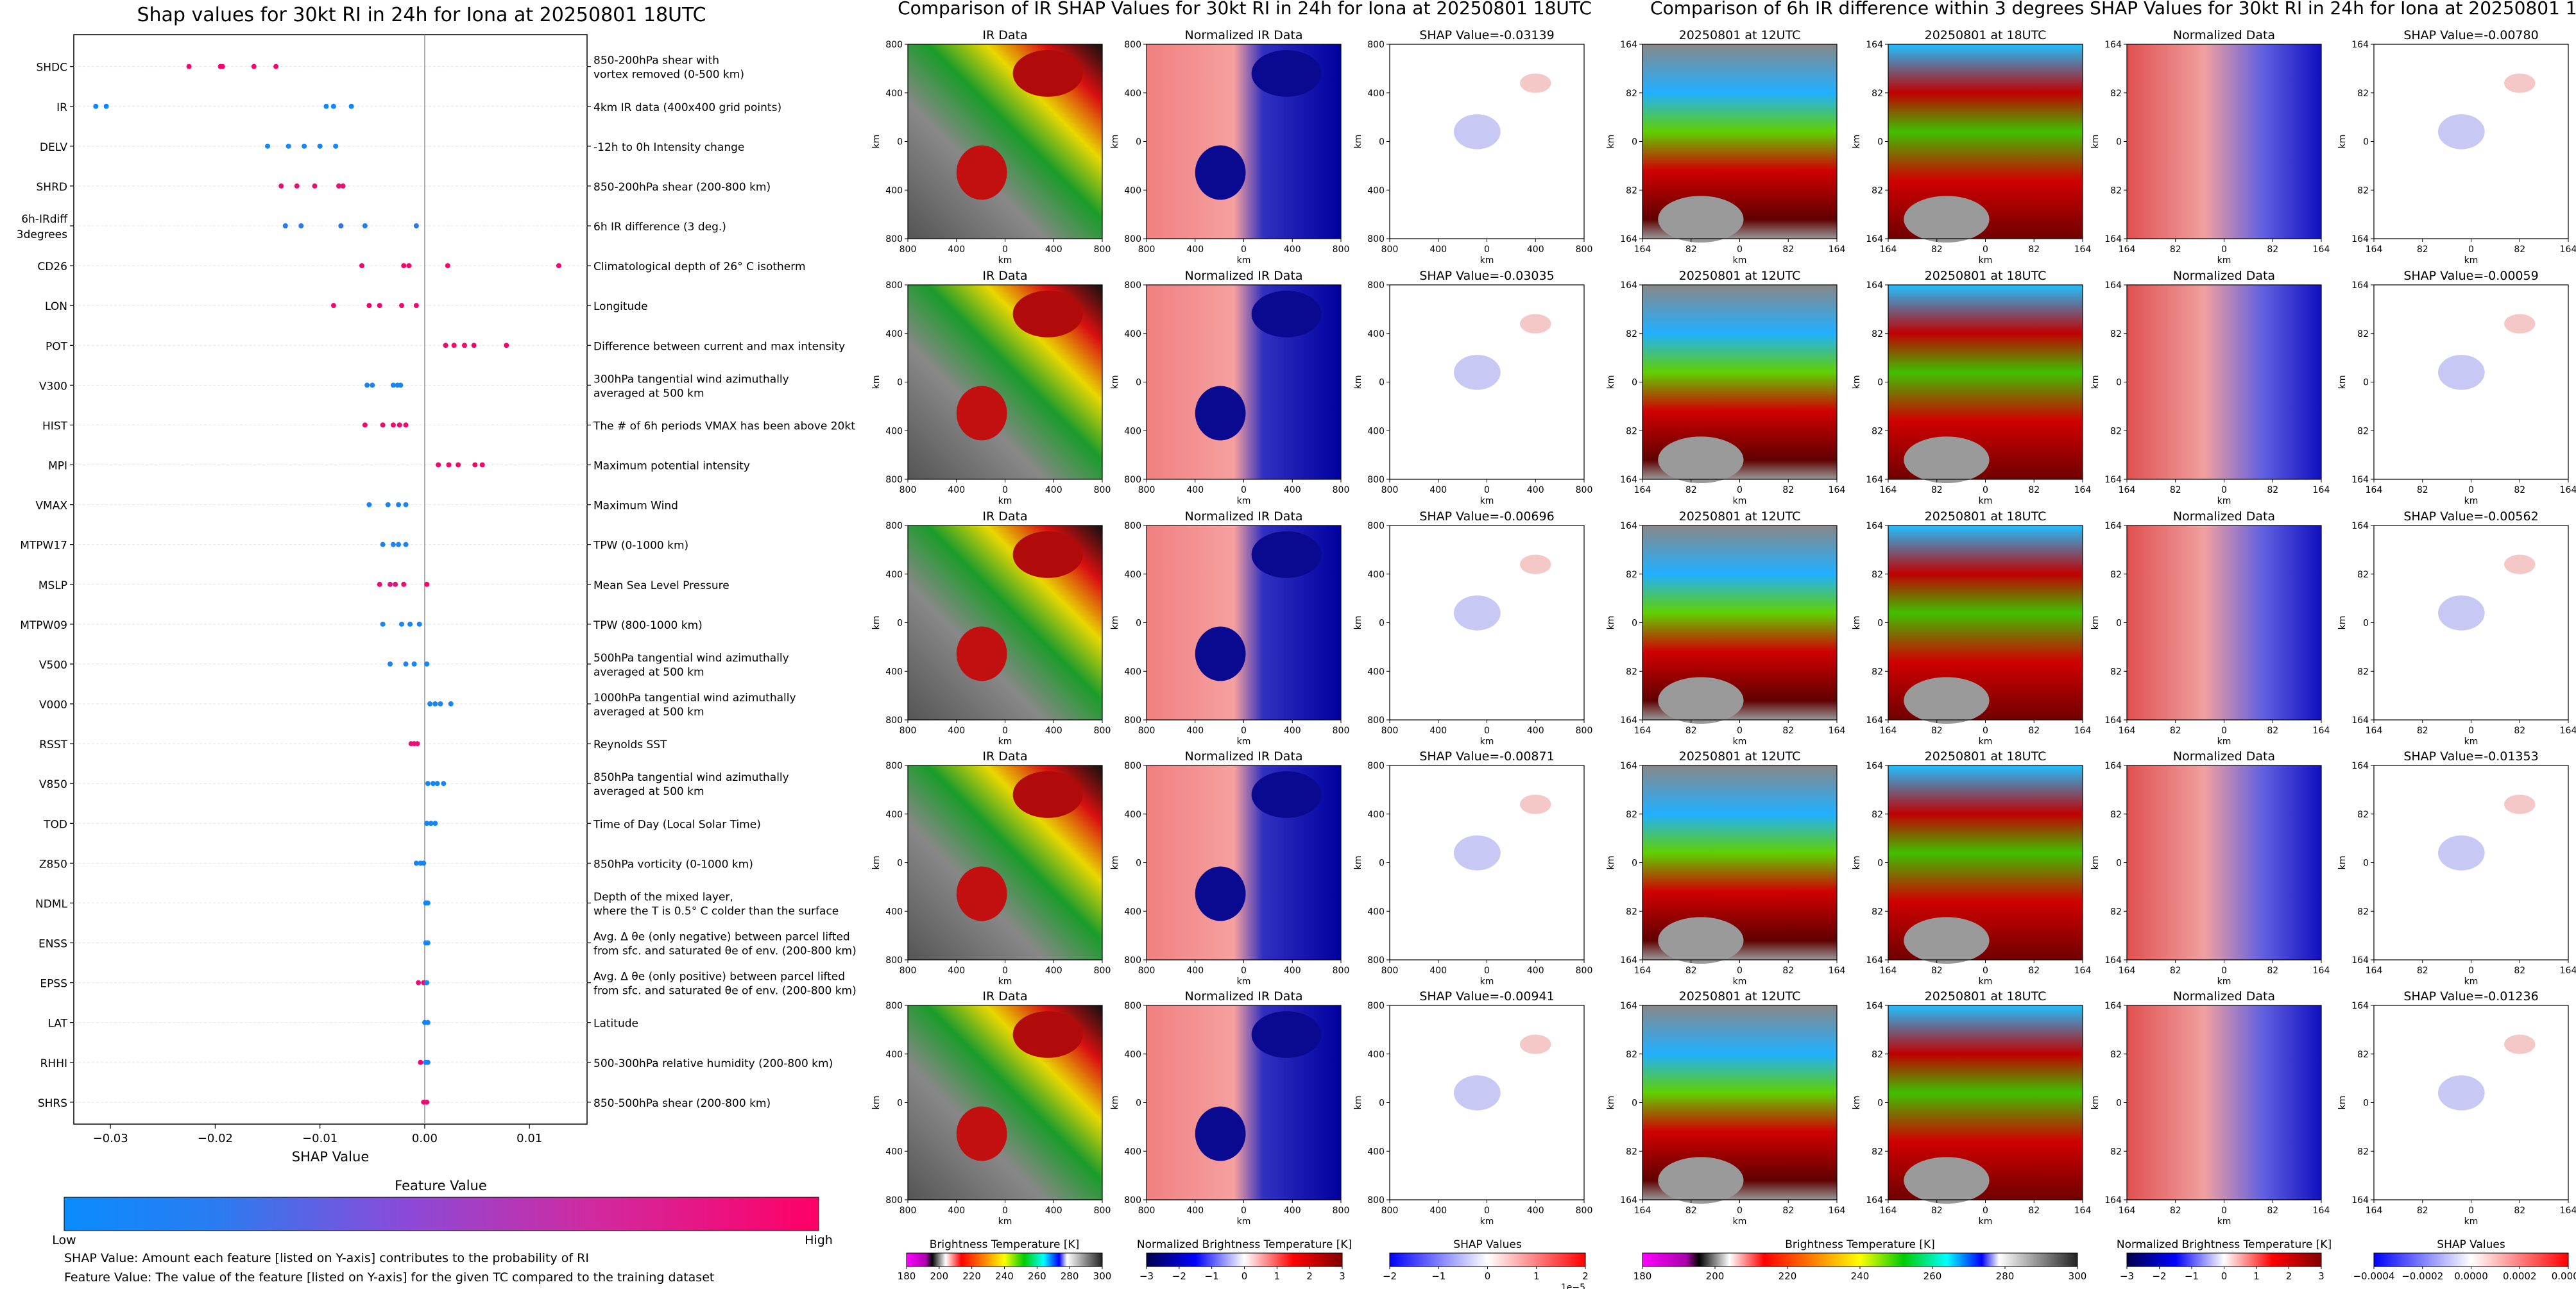 This screenshot has width=2576, height=1289. I want to click on panel-title: SHAP Value=-0.01353, so click(2470, 756).